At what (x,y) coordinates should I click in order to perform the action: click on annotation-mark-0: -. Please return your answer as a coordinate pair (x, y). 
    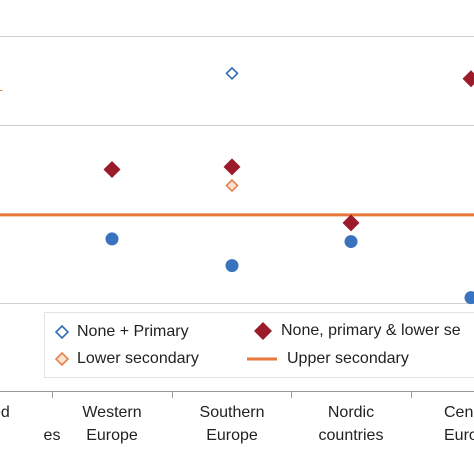
    Looking at the image, I should click on (1, 89).